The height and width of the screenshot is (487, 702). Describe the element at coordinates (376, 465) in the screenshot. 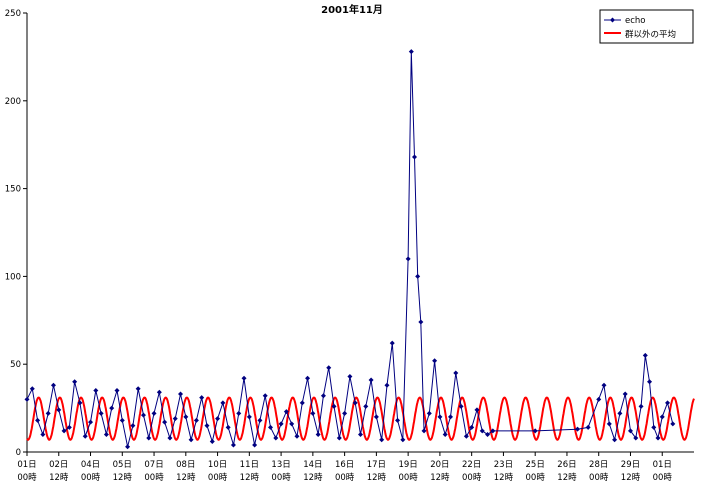

I see `x-tick-label-date: 17日` at that location.